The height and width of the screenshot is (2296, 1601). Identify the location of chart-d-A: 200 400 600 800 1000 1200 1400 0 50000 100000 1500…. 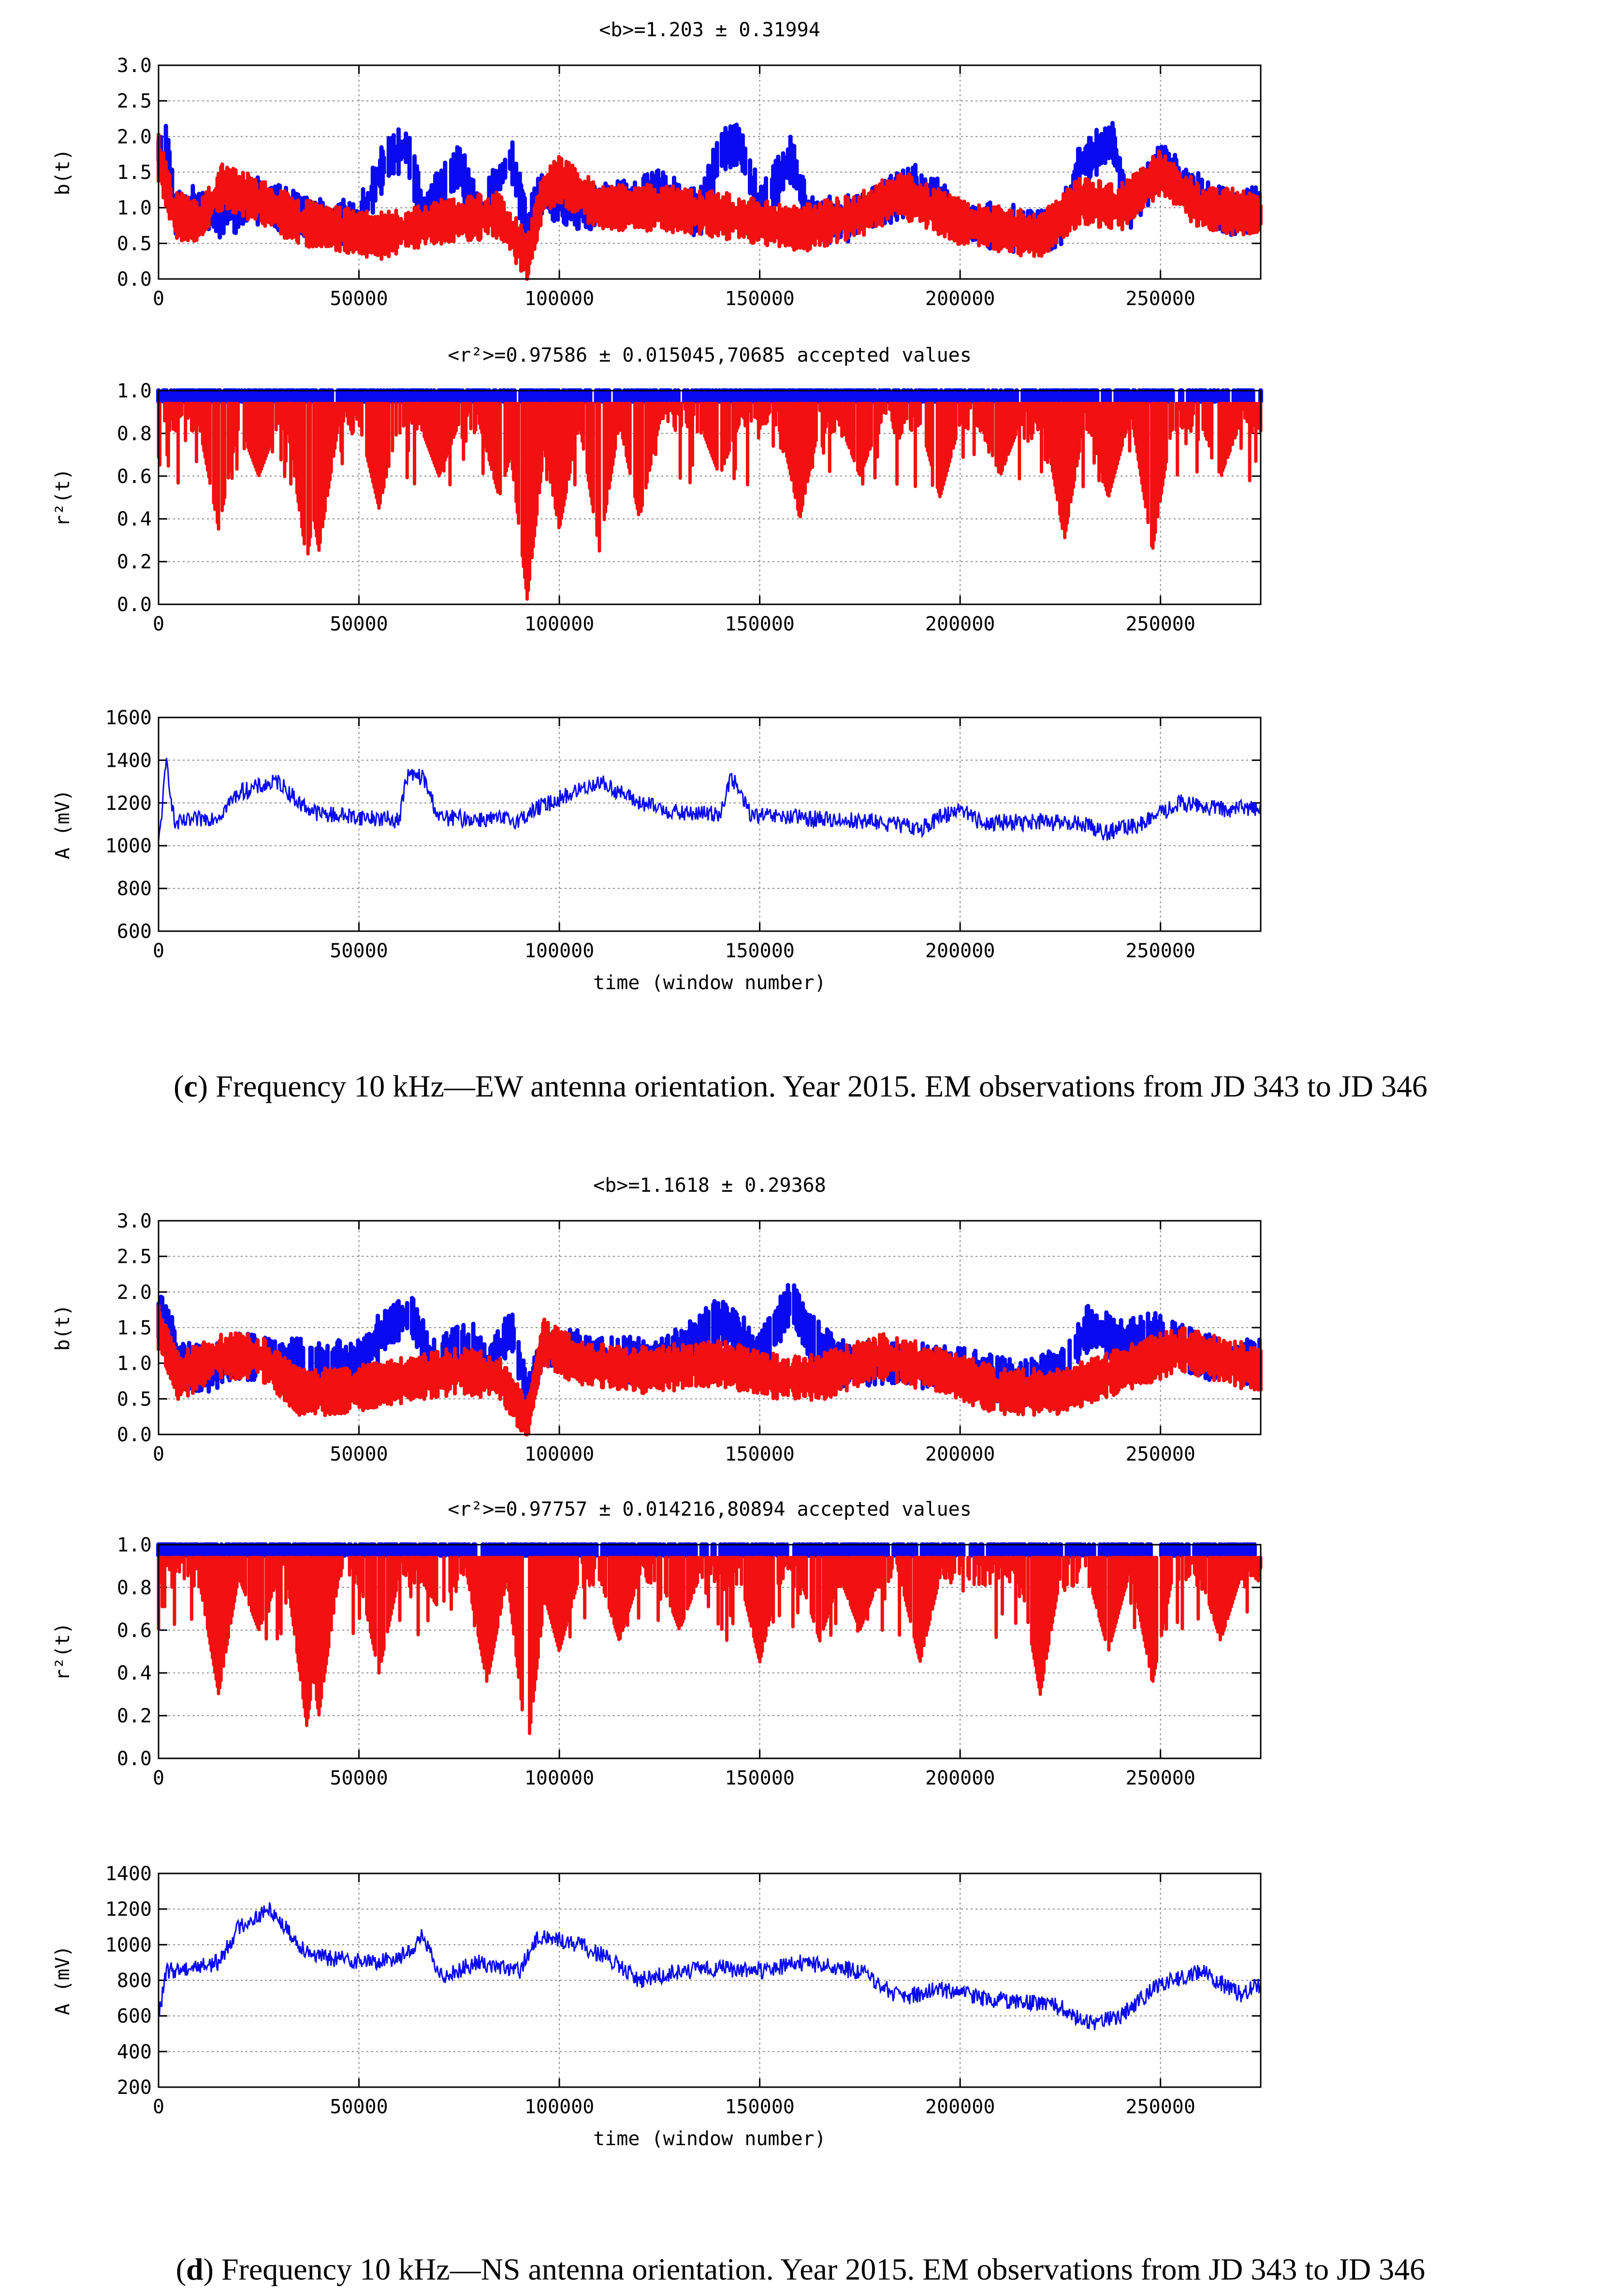
(657, 2006).